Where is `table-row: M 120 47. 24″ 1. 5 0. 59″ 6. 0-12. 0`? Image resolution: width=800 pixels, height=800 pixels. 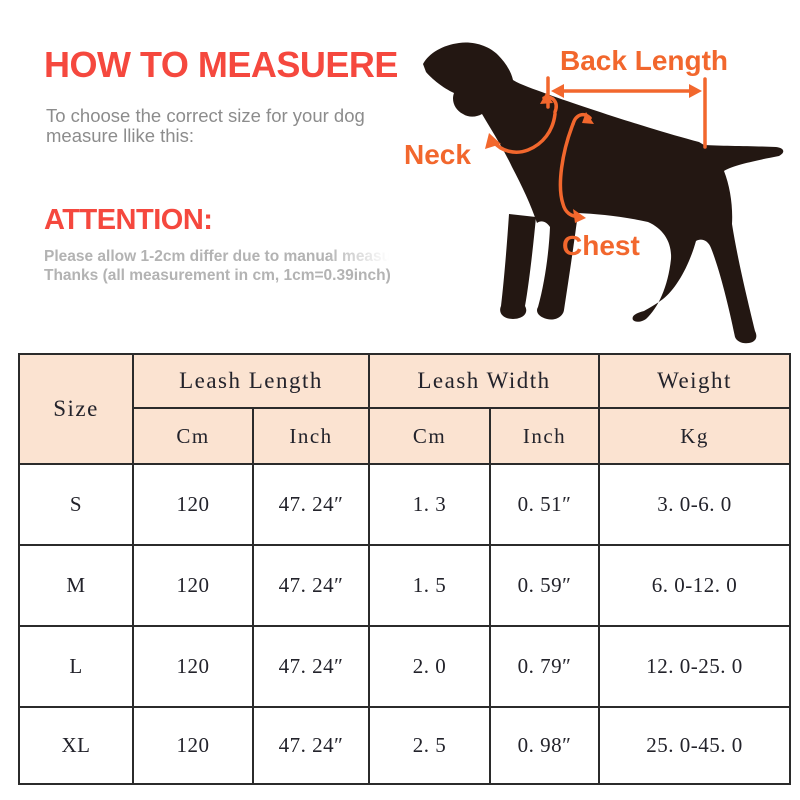
table-row: M 120 47. 24″ 1. 5 0. 59″ 6. 0-12. 0 is located at coordinates (405, 585).